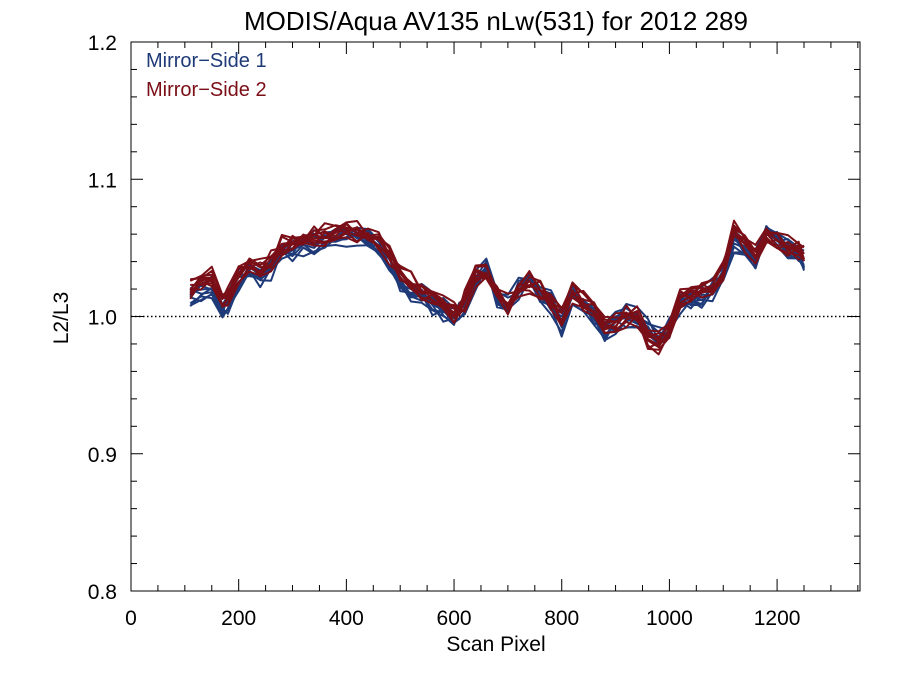  What do you see at coordinates (496, 21) in the screenshot?
I see `chart-title: MODIS/Aqua AV135 nLw(531) for 2012 289` at bounding box center [496, 21].